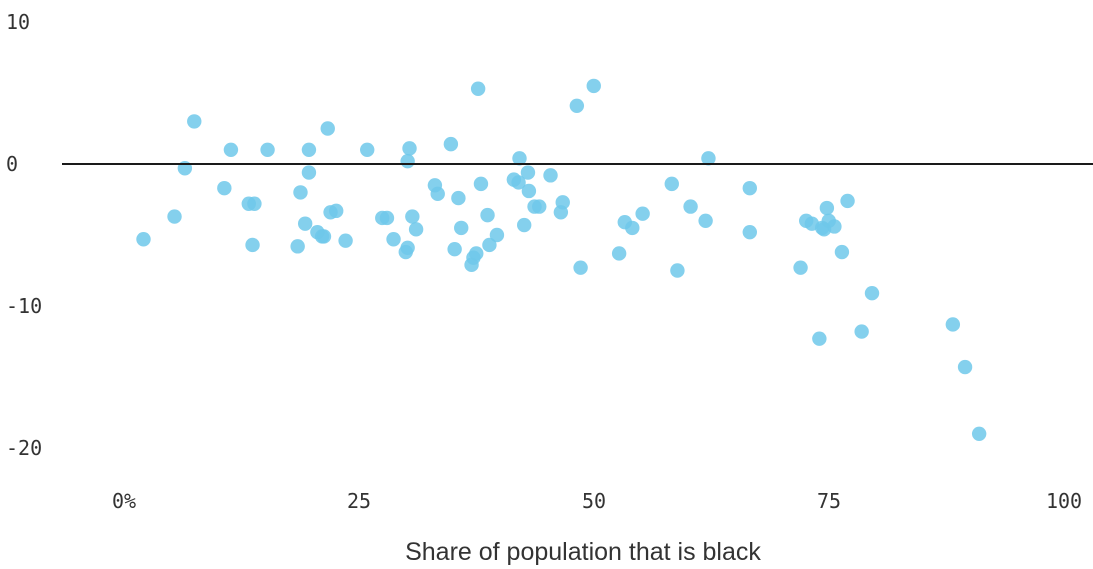 Image resolution: width=1093 pixels, height=569 pixels. Describe the element at coordinates (829, 501) in the screenshot. I see `x-tick-label: 75` at that location.